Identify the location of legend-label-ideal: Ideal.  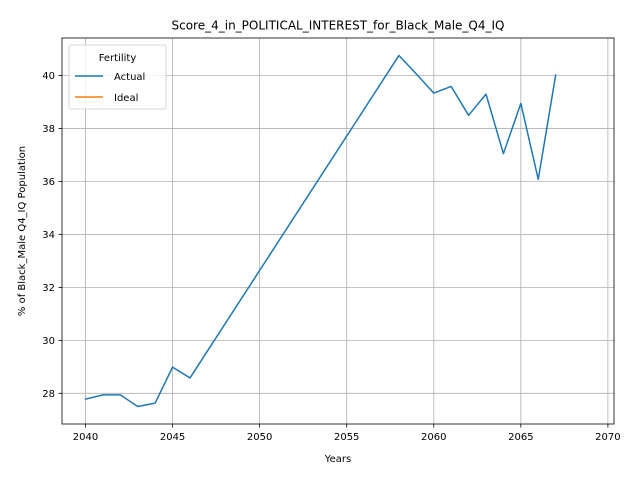
(126, 98).